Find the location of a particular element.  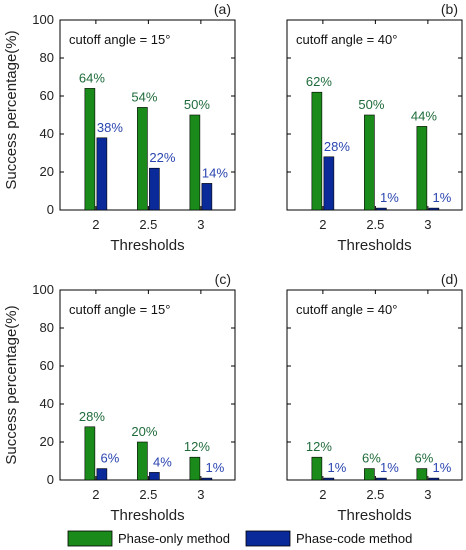

bar-label-phase-code: 22% is located at coordinates (162, 157).